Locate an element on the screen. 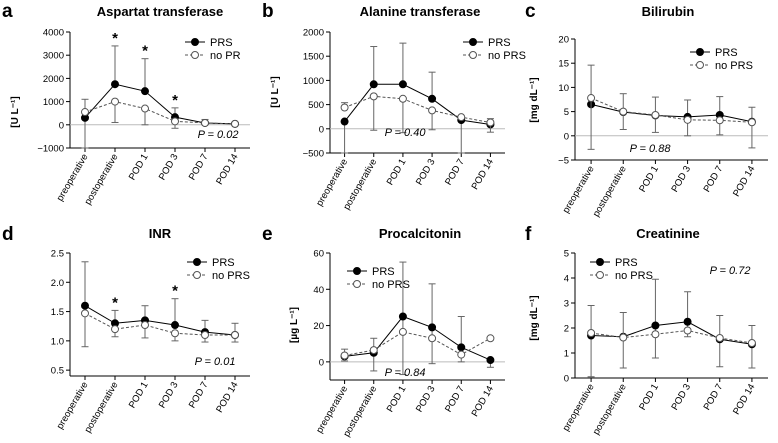 This screenshot has height=443, width=778. y-tick-label: −500 is located at coordinates (313, 154).